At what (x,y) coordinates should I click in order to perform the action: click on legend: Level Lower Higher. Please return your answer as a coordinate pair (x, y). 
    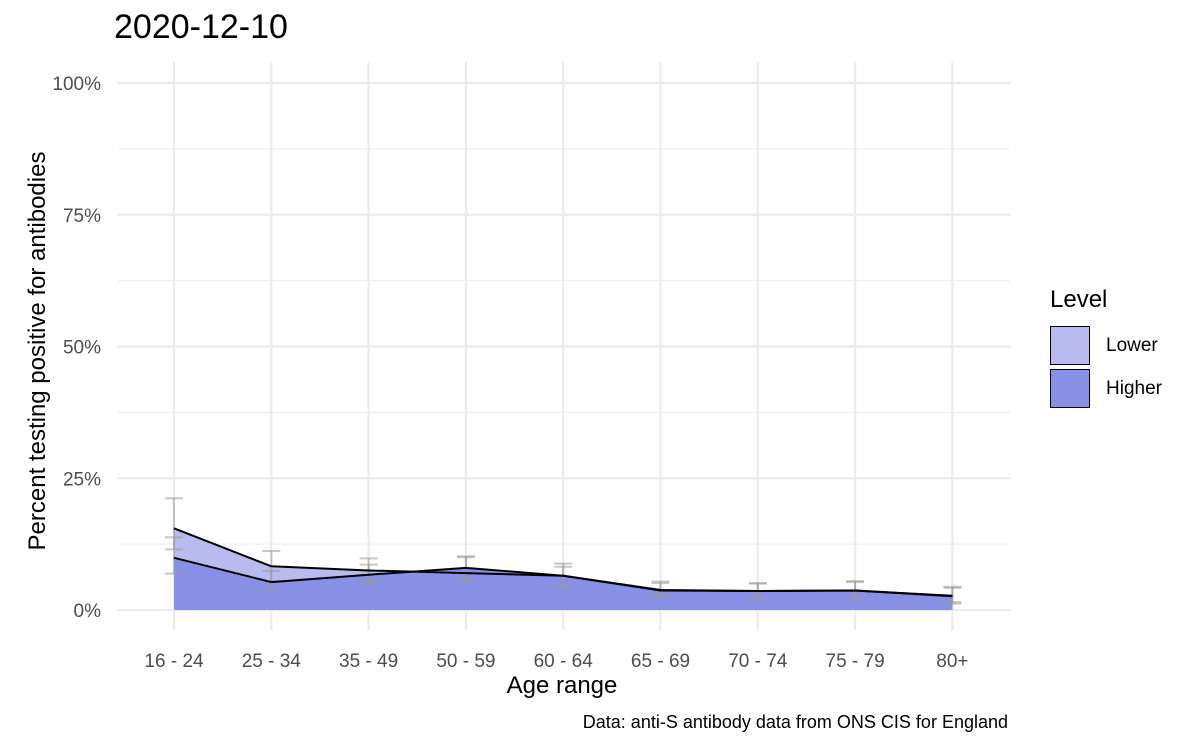
    Looking at the image, I should click on (1106, 348).